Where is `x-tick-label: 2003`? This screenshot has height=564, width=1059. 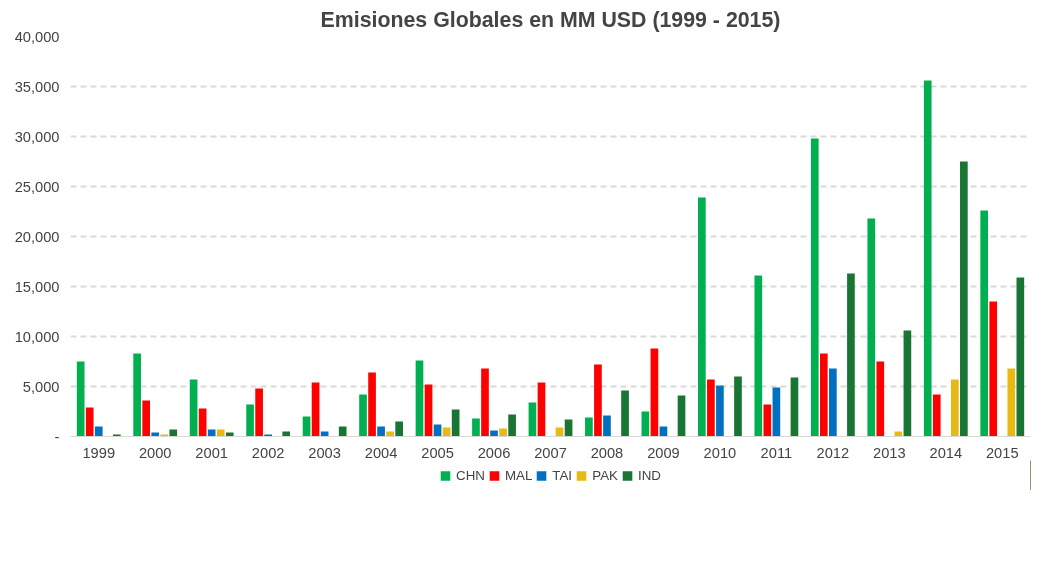 x-tick-label: 2003 is located at coordinates (324, 452).